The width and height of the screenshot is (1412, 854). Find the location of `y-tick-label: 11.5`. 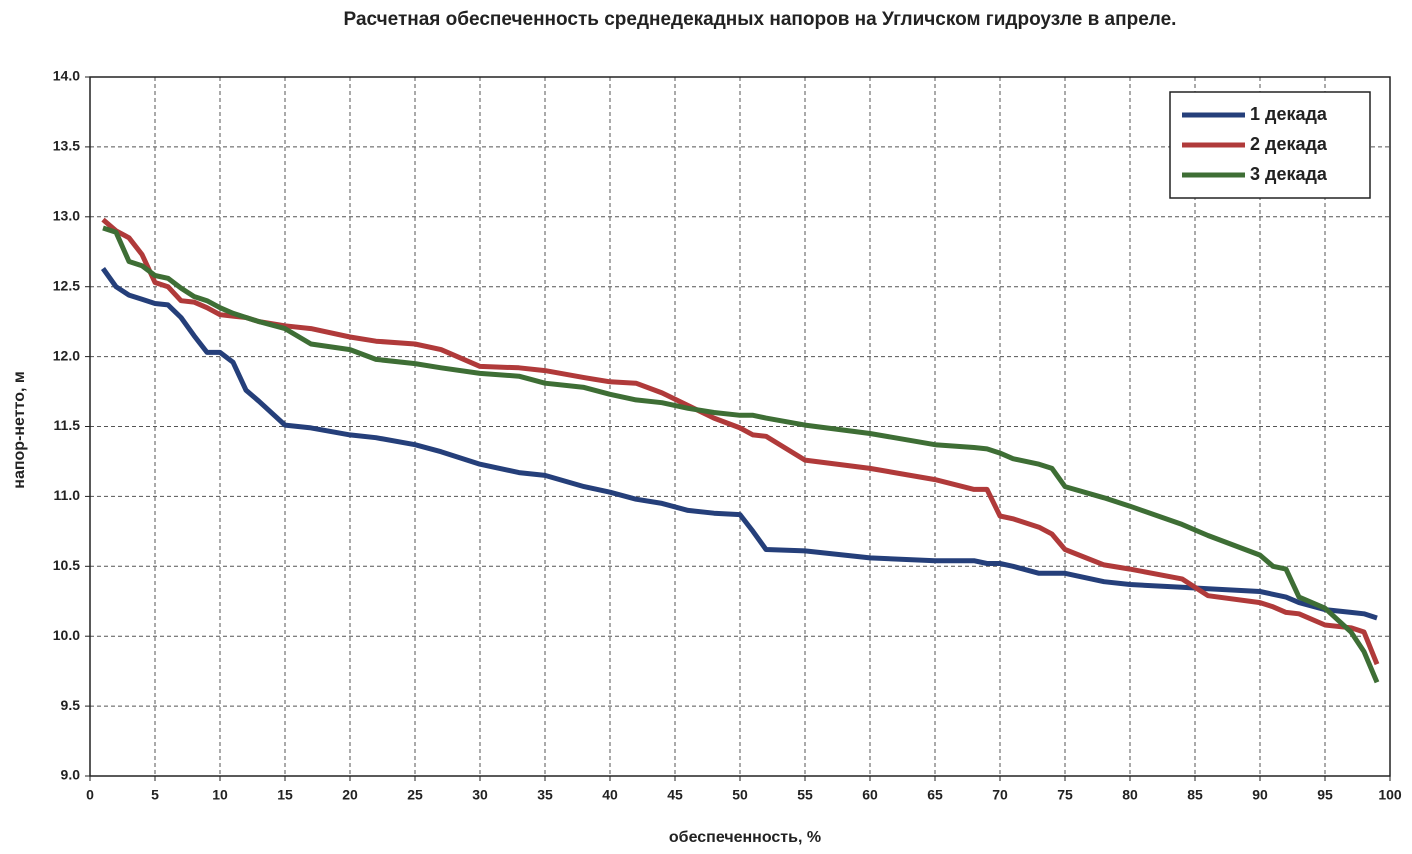

y-tick-label: 11.5 is located at coordinates (67, 425).